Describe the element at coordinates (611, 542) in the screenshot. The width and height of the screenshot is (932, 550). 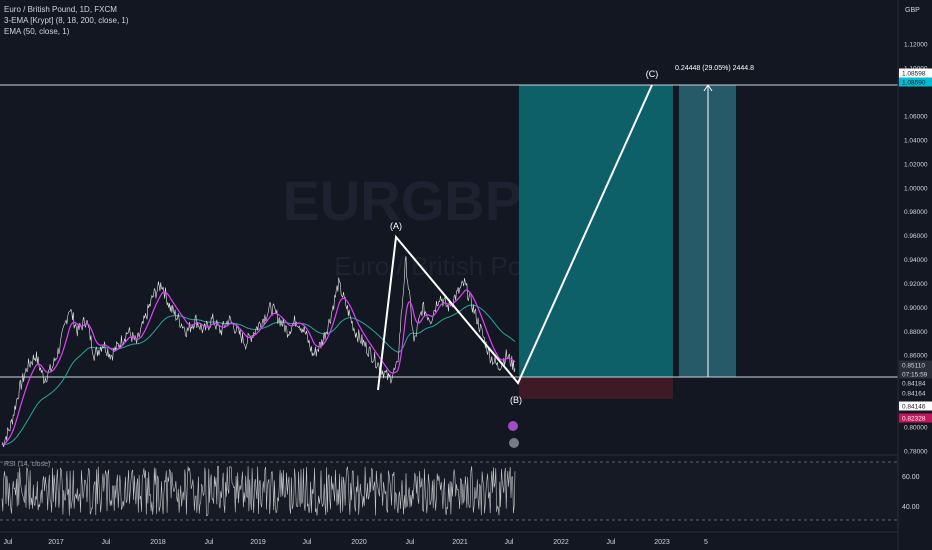
I see `time-tick-12: Jul` at that location.